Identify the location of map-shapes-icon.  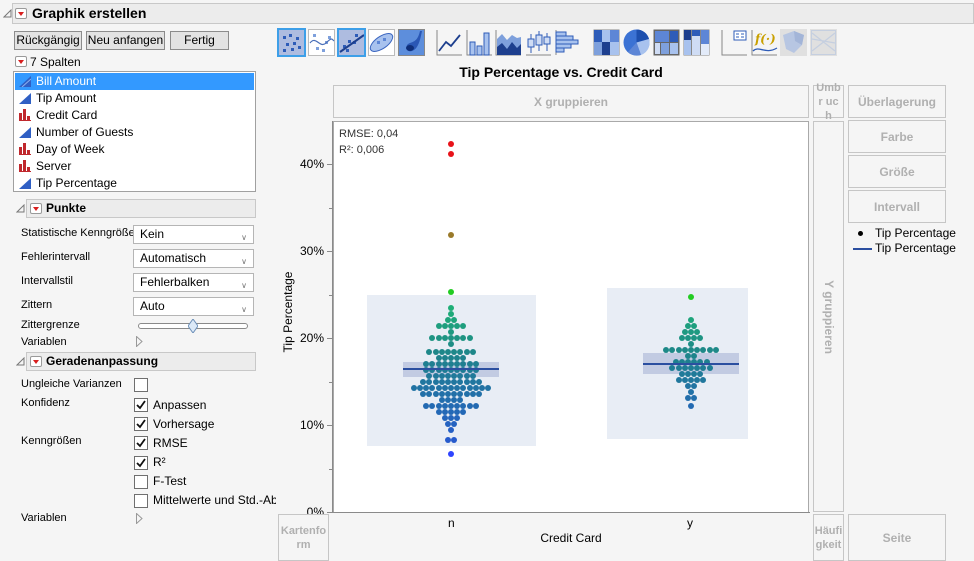
(793, 42).